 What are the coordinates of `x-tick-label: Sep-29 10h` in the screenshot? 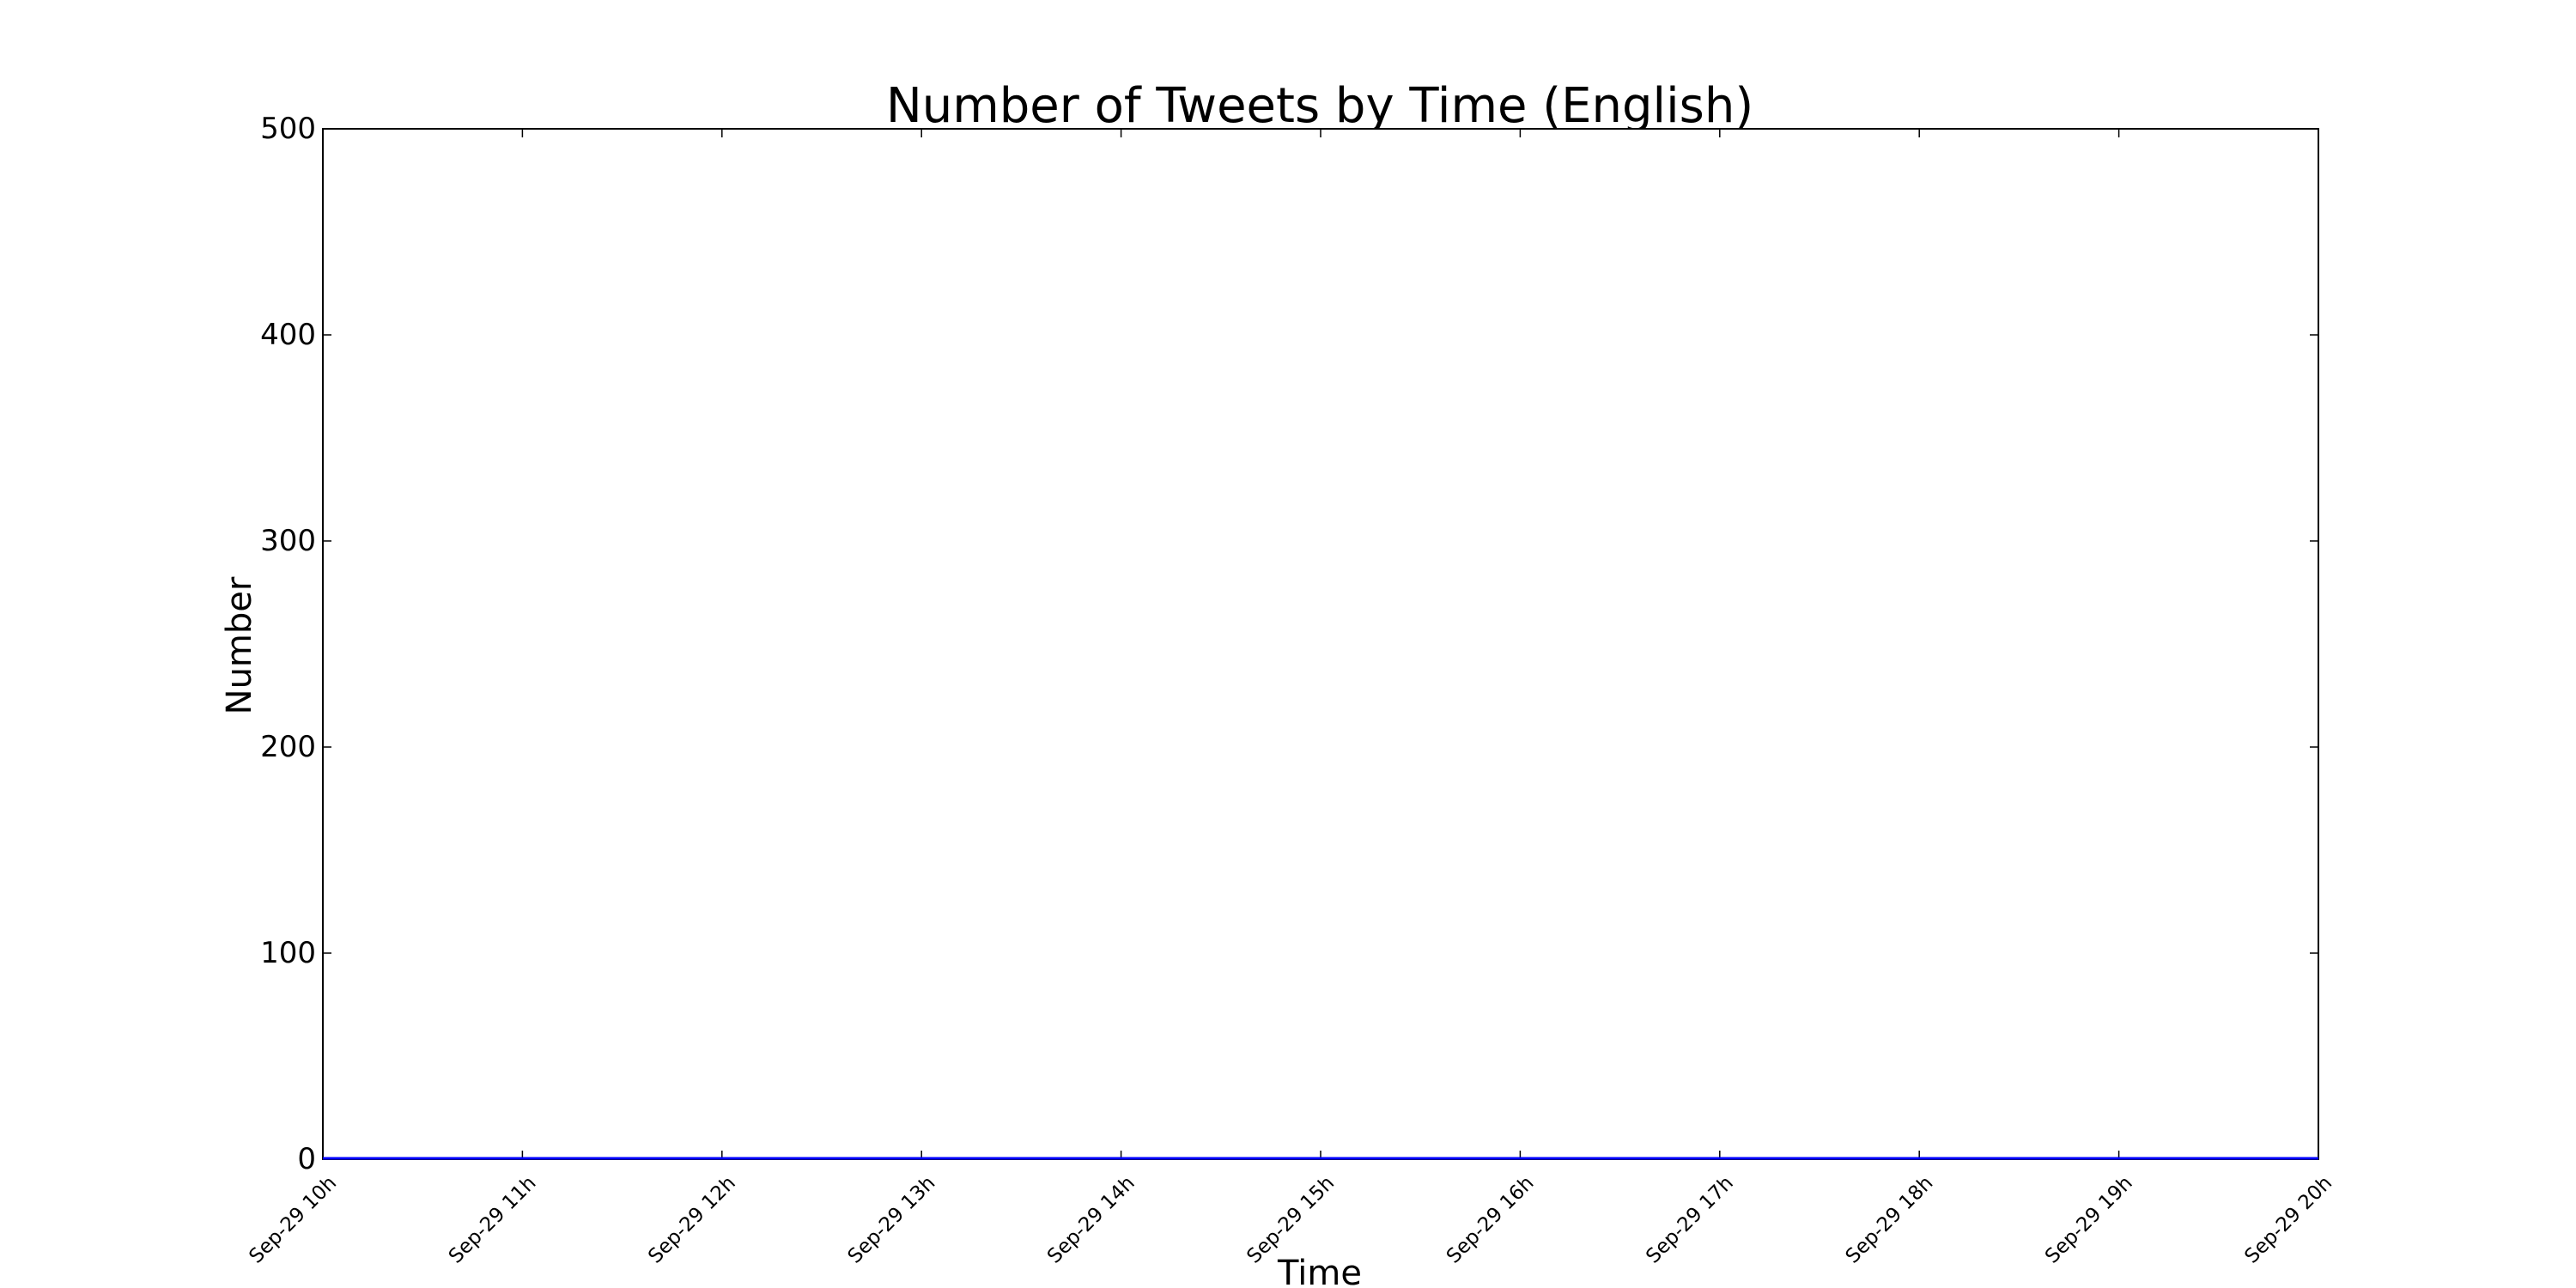 It's located at (293, 1220).